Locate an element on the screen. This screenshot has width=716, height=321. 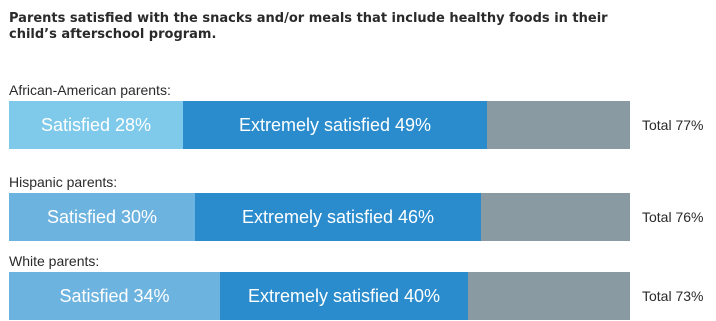
group-label-1: Hispanic parents: is located at coordinates (63, 182).